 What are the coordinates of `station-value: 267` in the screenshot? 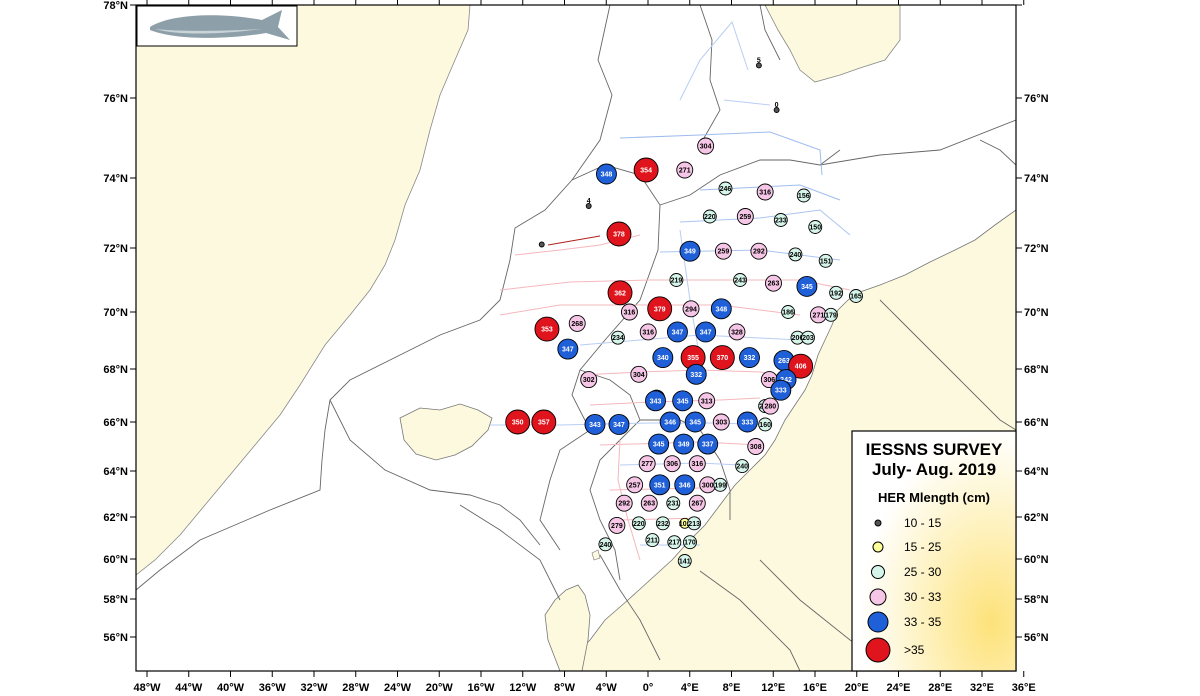 It's located at (697, 504).